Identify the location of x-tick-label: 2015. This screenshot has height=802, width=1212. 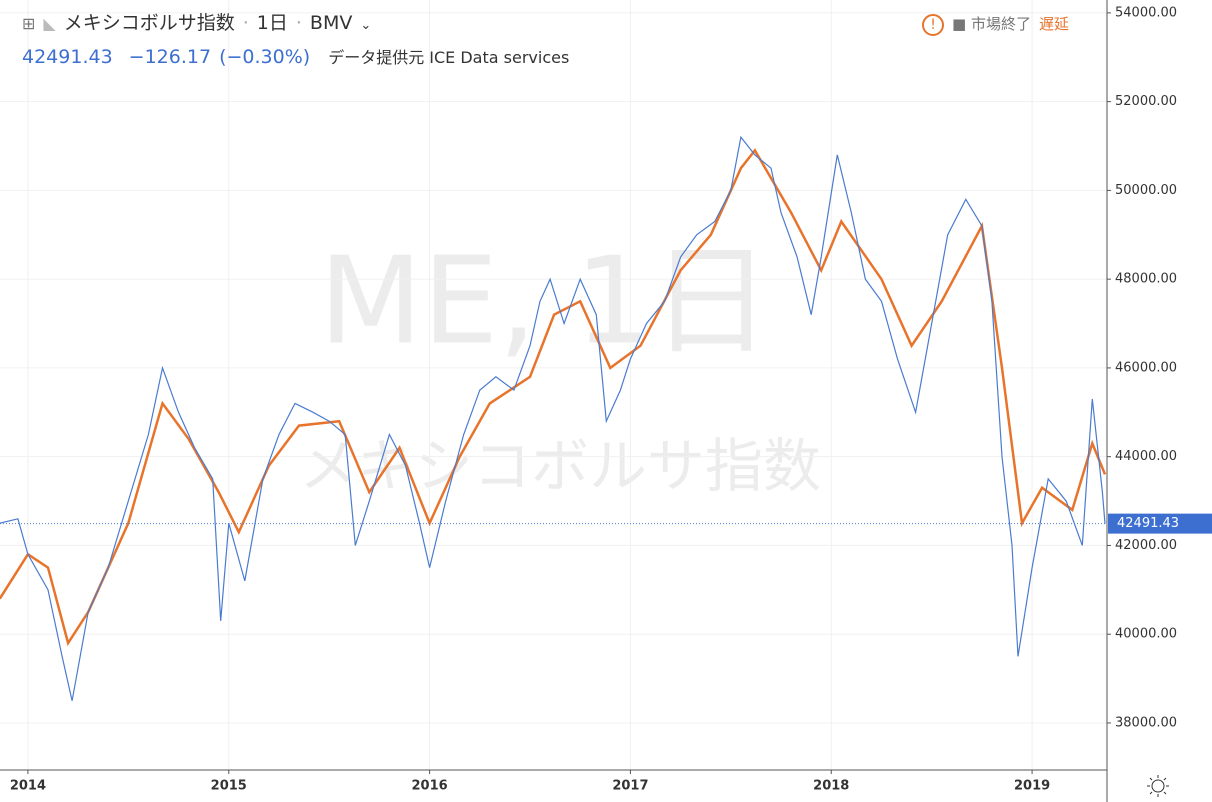
(229, 786).